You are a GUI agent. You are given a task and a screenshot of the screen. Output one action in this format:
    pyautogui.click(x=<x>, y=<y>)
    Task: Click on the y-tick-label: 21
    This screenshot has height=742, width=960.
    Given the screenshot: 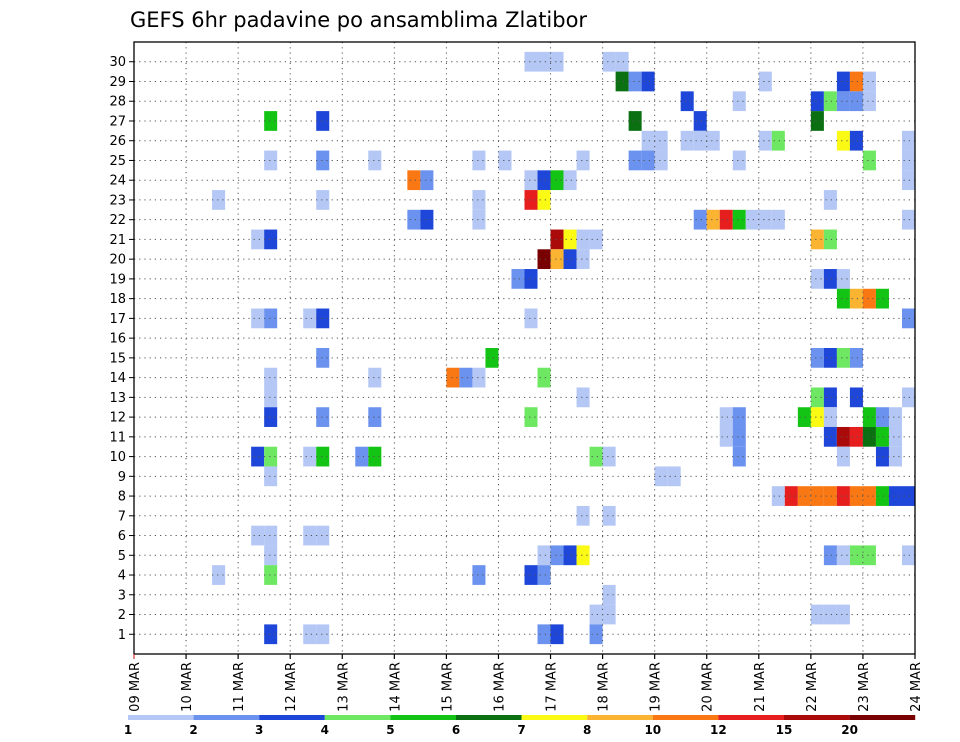 What is the action you would take?
    pyautogui.click(x=117, y=240)
    